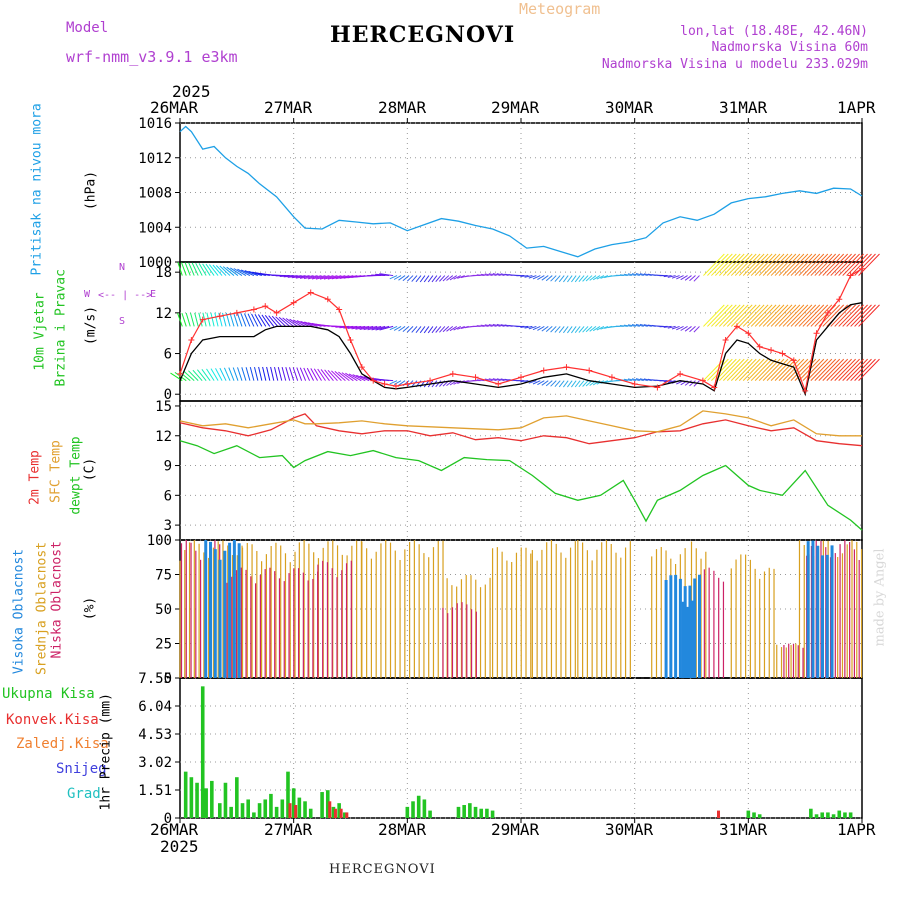 The height and width of the screenshot is (900, 900). What do you see at coordinates (521, 485) in the screenshot?
I see `dewpt-line` at bounding box center [521, 485].